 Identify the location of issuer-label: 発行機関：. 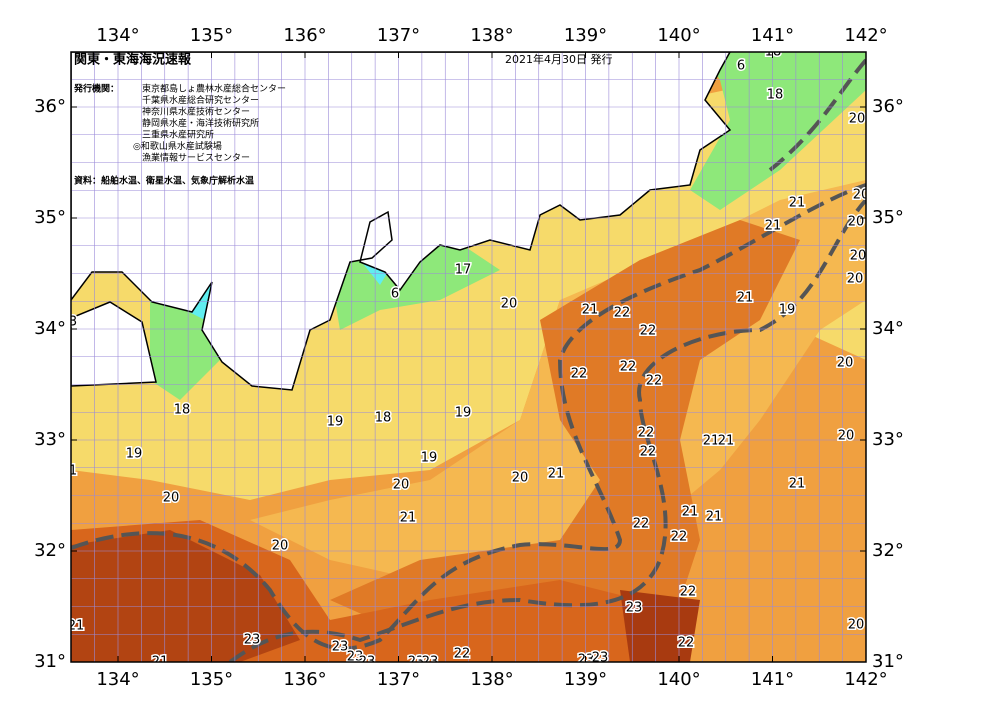
(96, 89).